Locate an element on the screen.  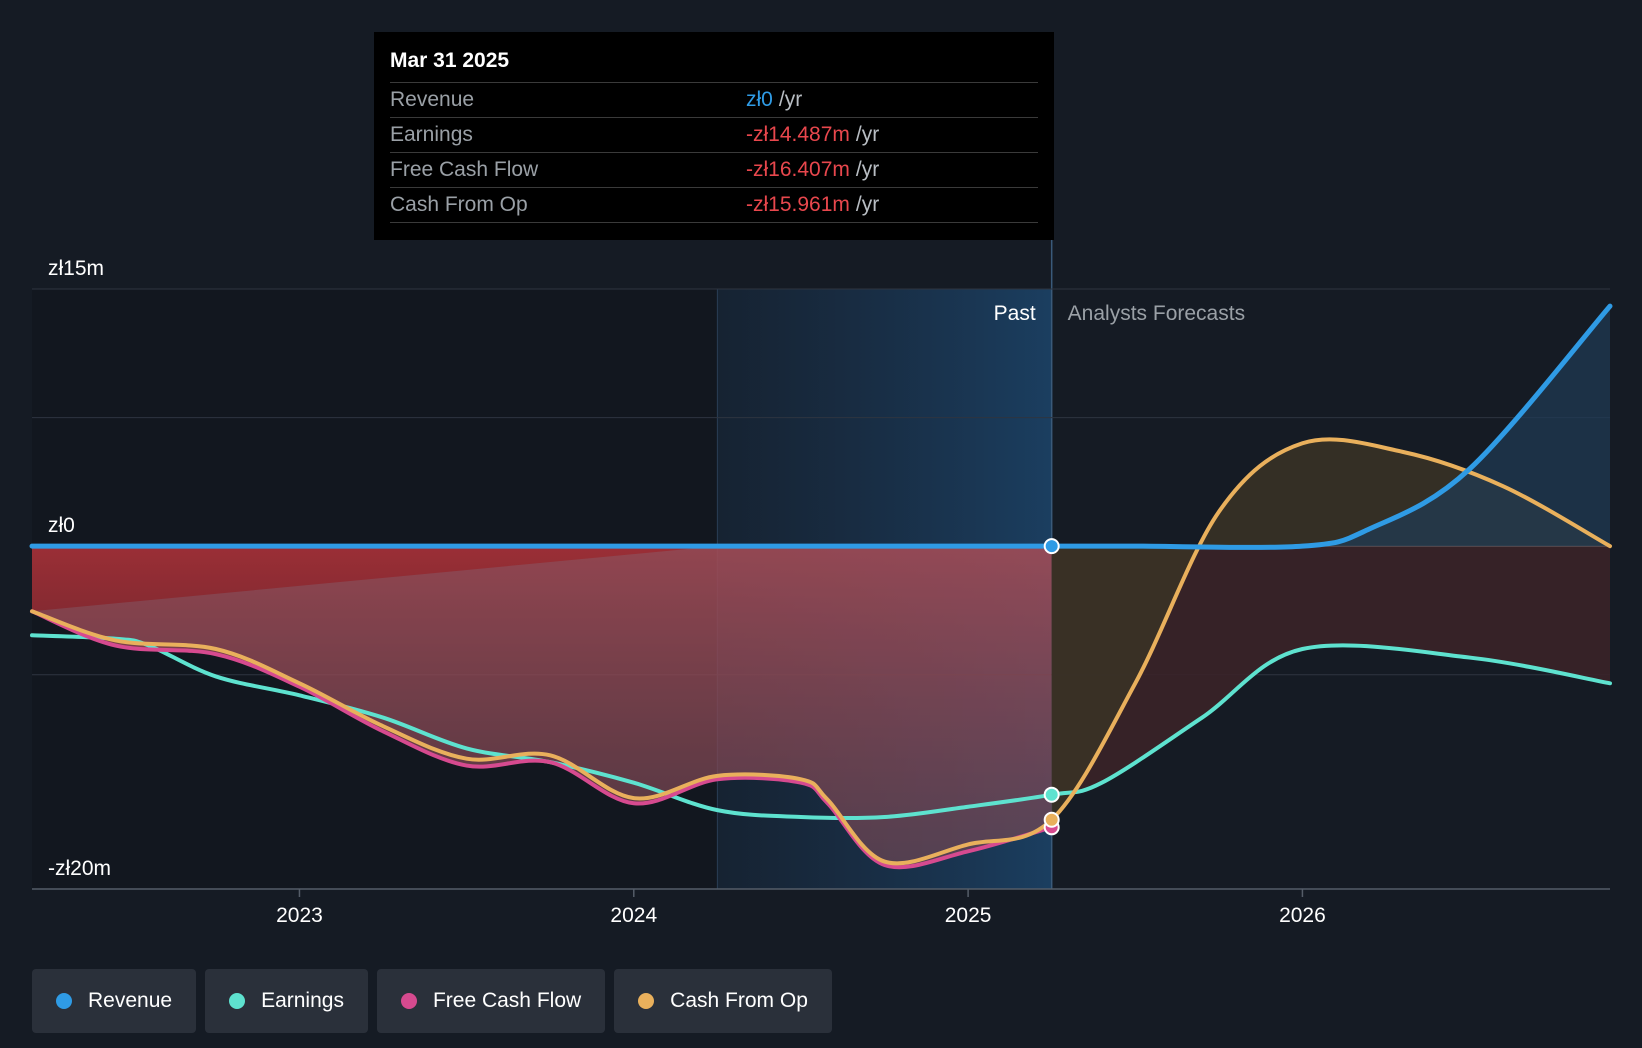
forecast-loss-area is located at coordinates (1330, 670).